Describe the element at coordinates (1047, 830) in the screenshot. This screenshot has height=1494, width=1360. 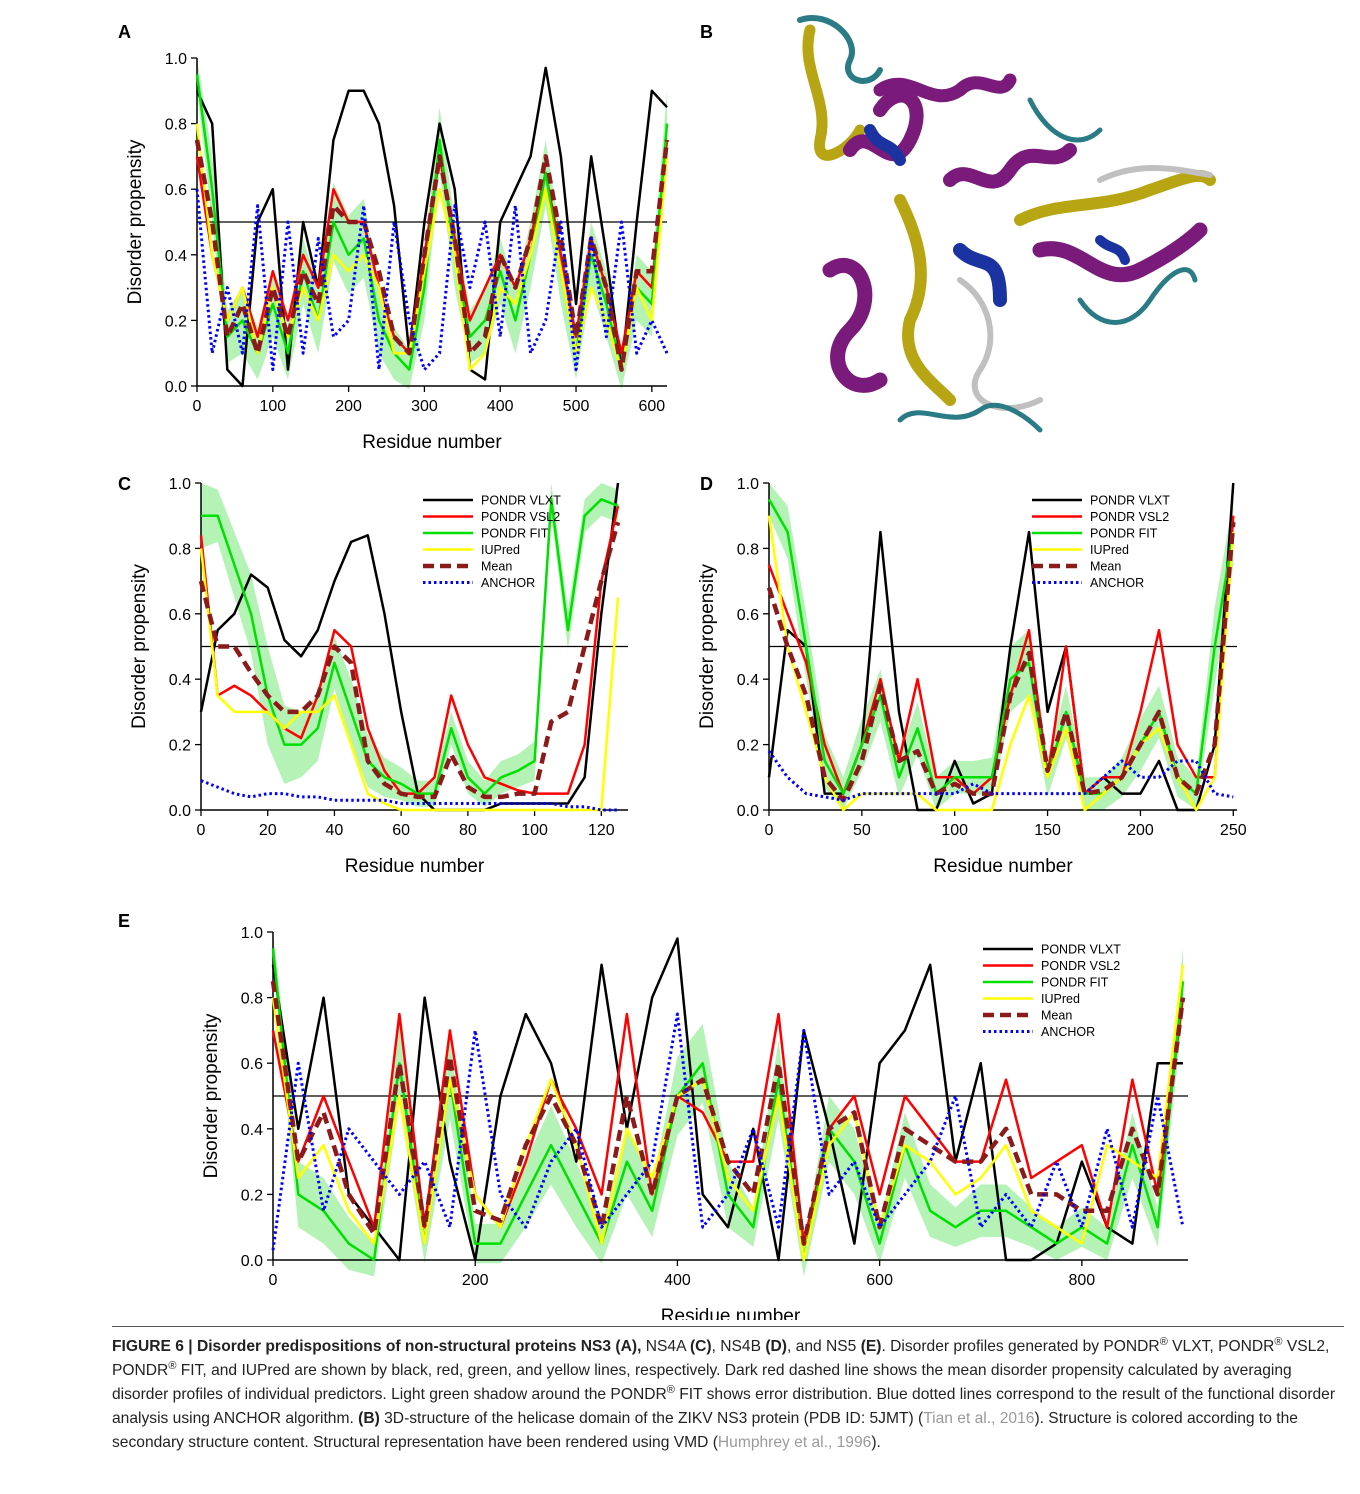
I see `x-tick-label: 150` at that location.